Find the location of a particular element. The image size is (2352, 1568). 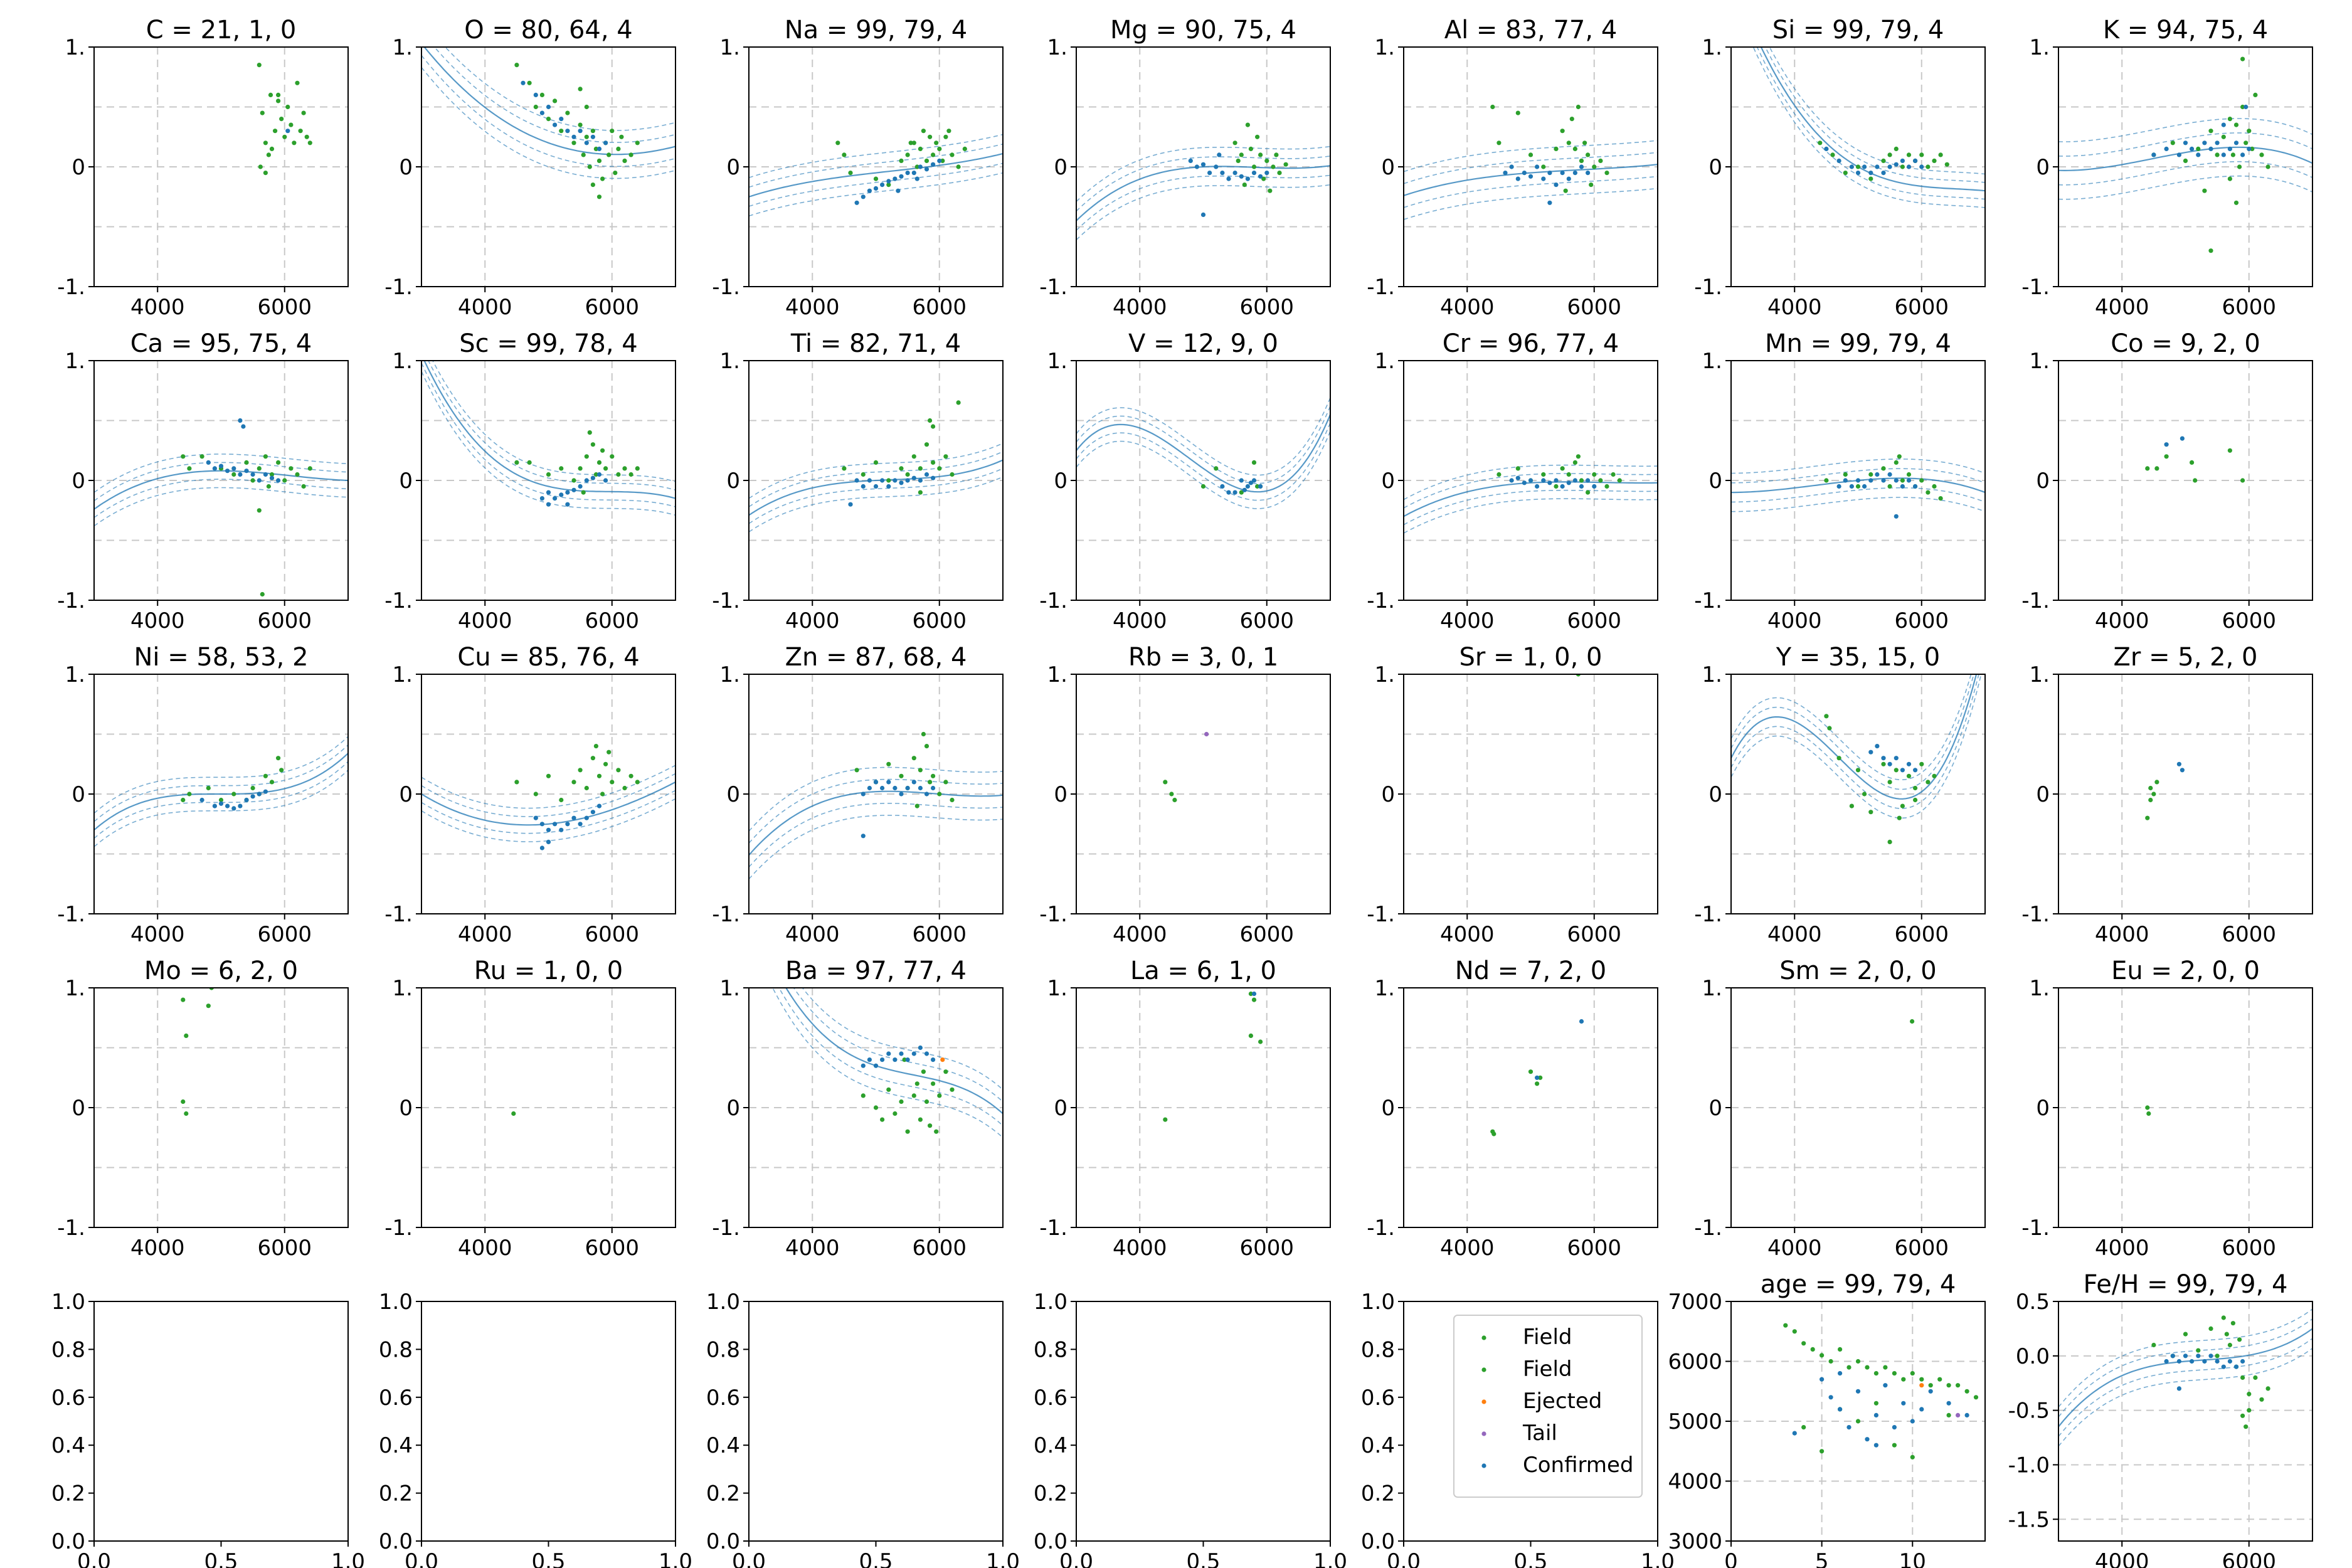

panel-title: Y = 35, 15, 0 is located at coordinates (1858, 657).